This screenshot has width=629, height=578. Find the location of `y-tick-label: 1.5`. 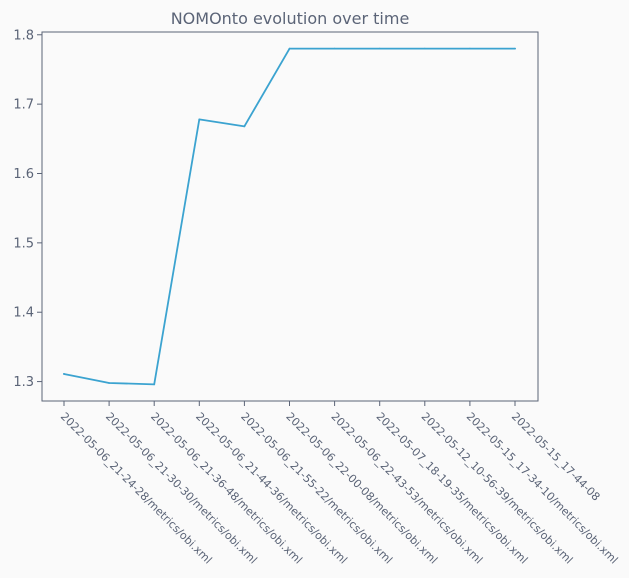

y-tick-label: 1.5 is located at coordinates (23, 243).